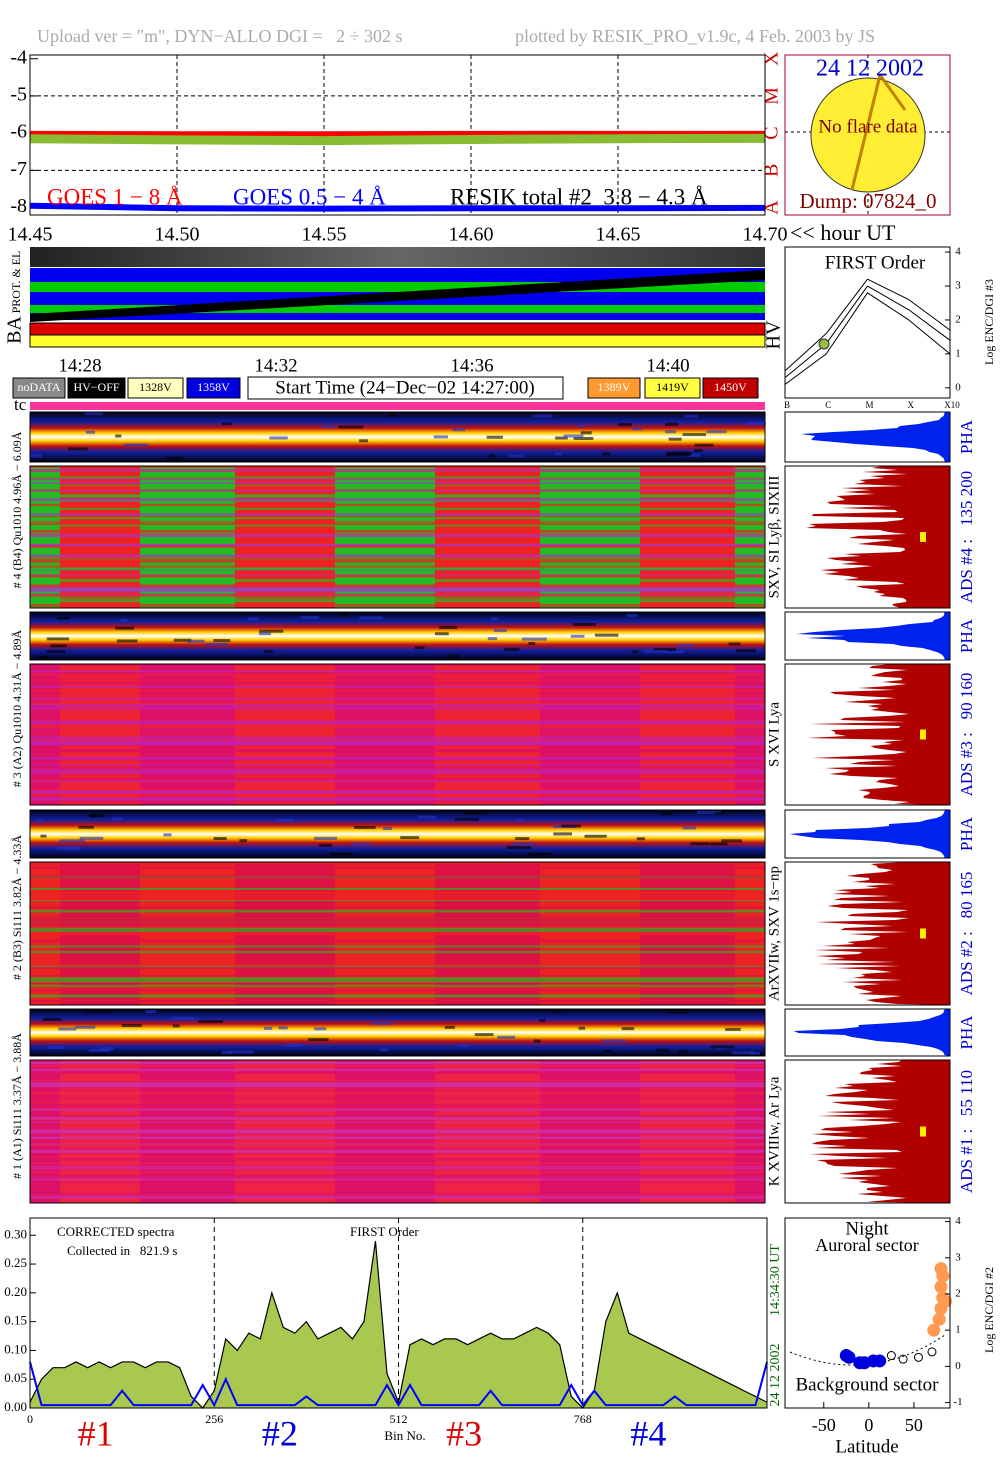 The image size is (1004, 1476). What do you see at coordinates (18, 95) in the screenshot?
I see `y-tick-label: -5` at bounding box center [18, 95].